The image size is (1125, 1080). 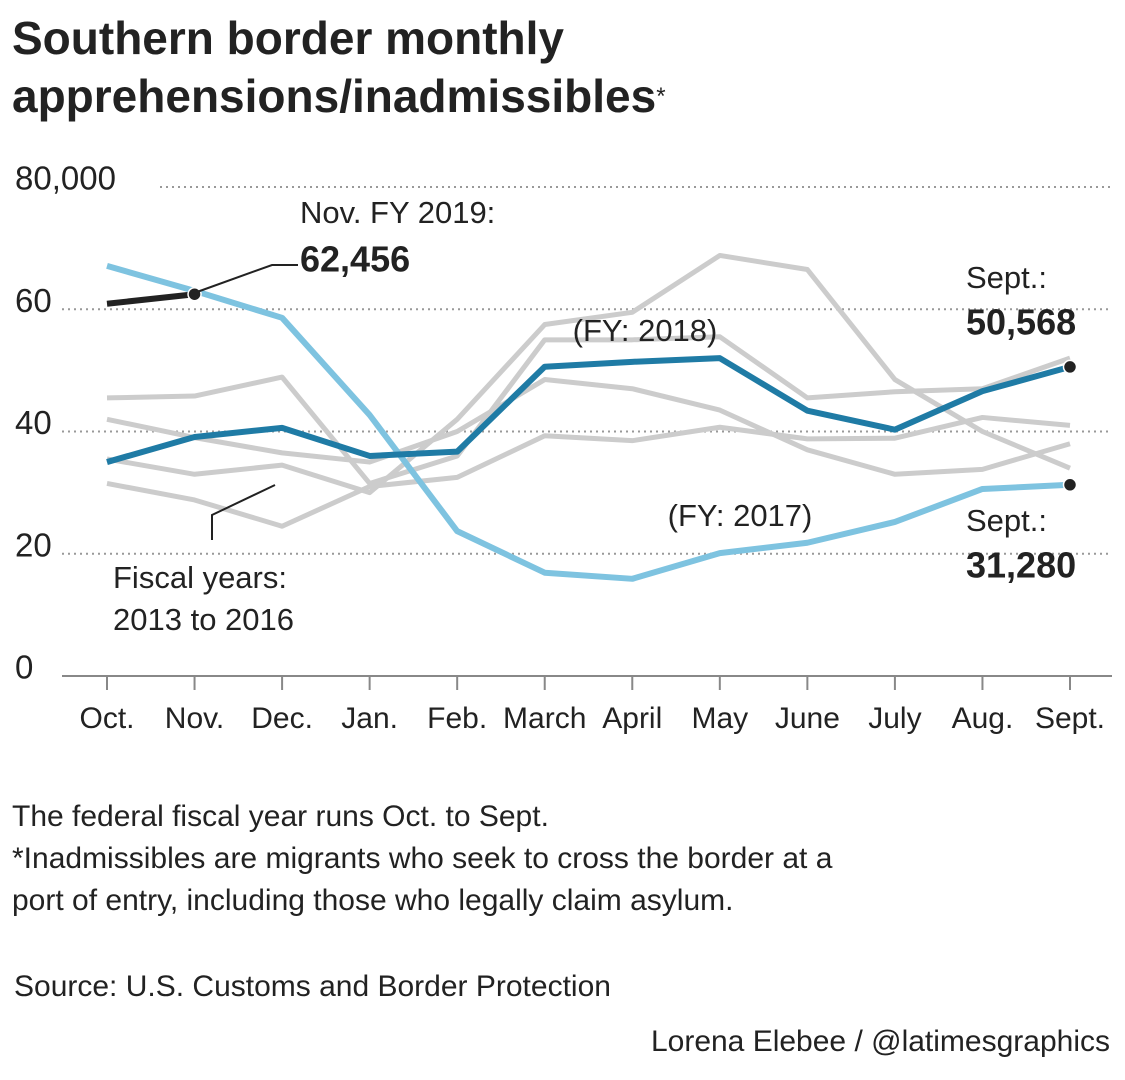 I want to click on x-tick-label: Aug., so click(x=983, y=718).